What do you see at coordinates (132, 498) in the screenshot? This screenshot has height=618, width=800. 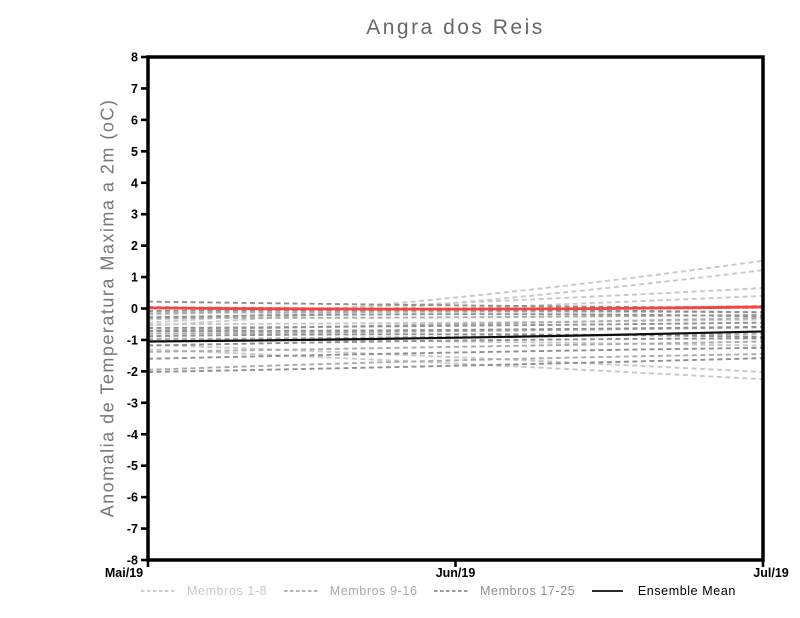 I see `y-tick-label: -6` at bounding box center [132, 498].